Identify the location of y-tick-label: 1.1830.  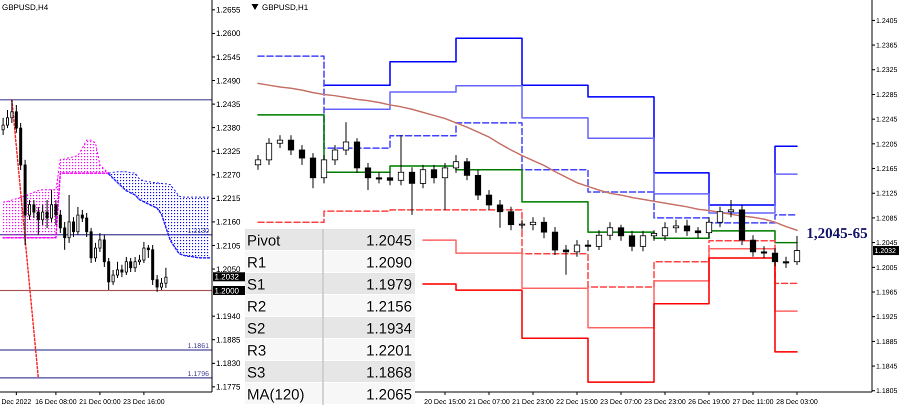
(229, 363).